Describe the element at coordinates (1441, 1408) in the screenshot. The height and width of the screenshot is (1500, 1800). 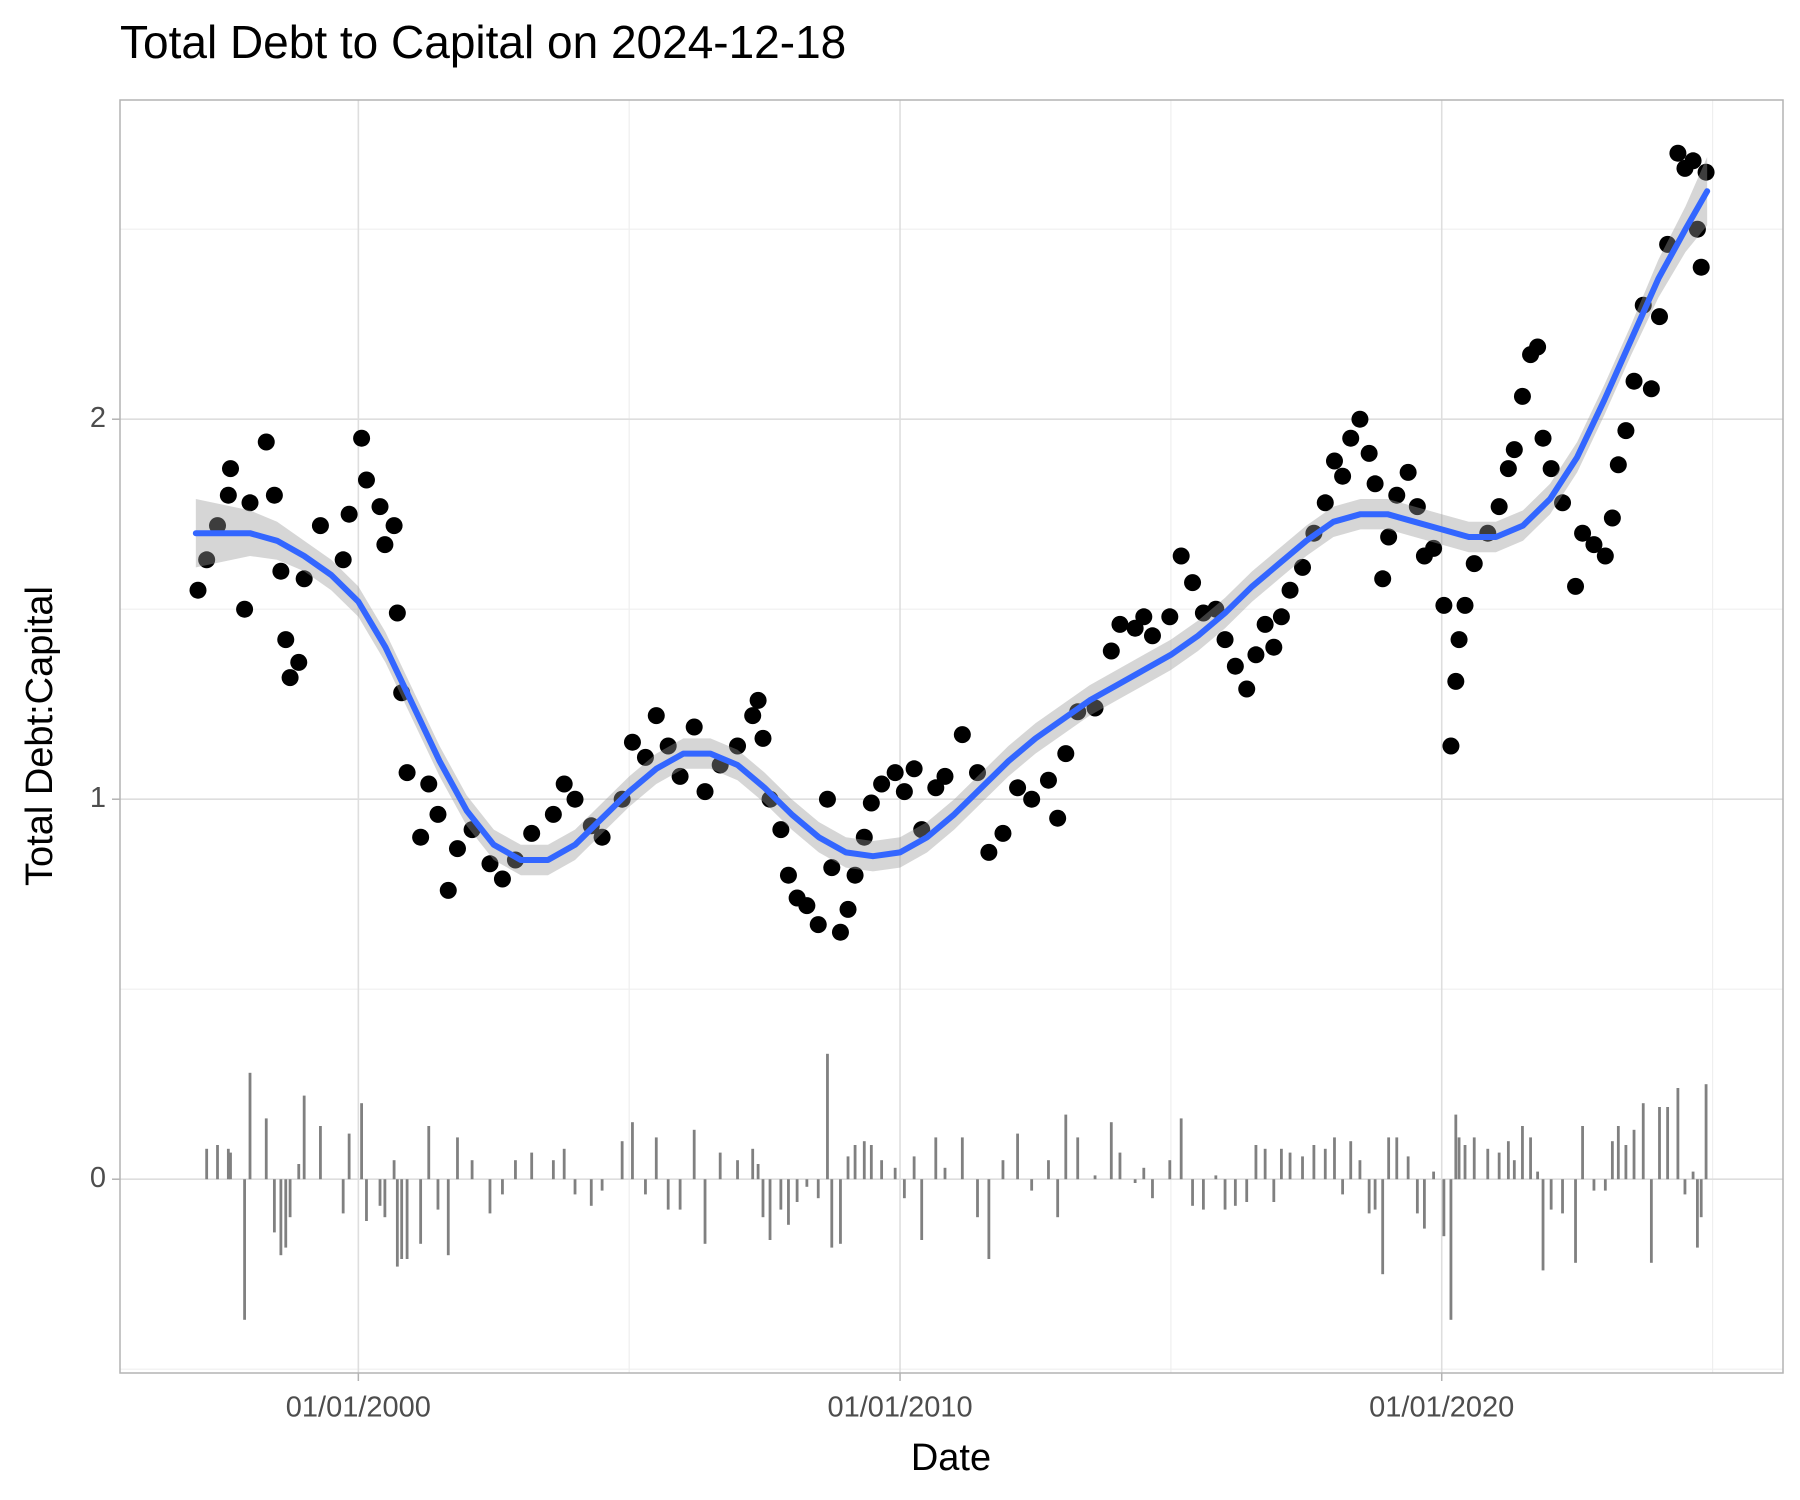
I see `x-tick-label: 01/01/2020` at that location.